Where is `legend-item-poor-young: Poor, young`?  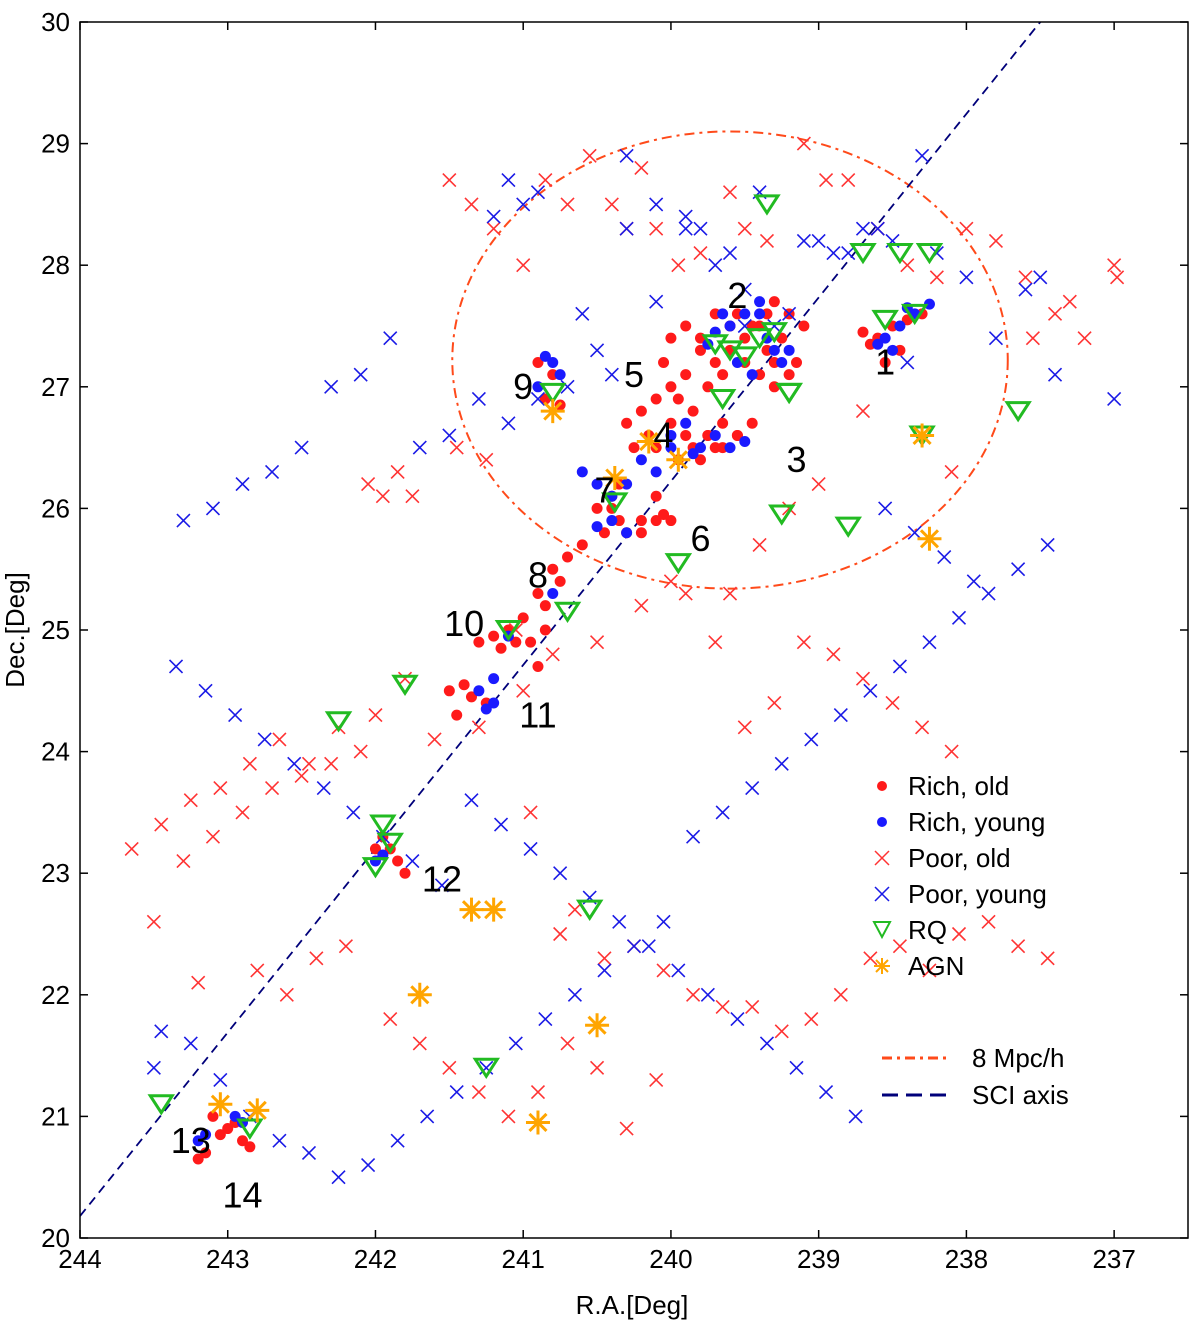
legend-item-poor-young: Poor, young is located at coordinates (960, 894).